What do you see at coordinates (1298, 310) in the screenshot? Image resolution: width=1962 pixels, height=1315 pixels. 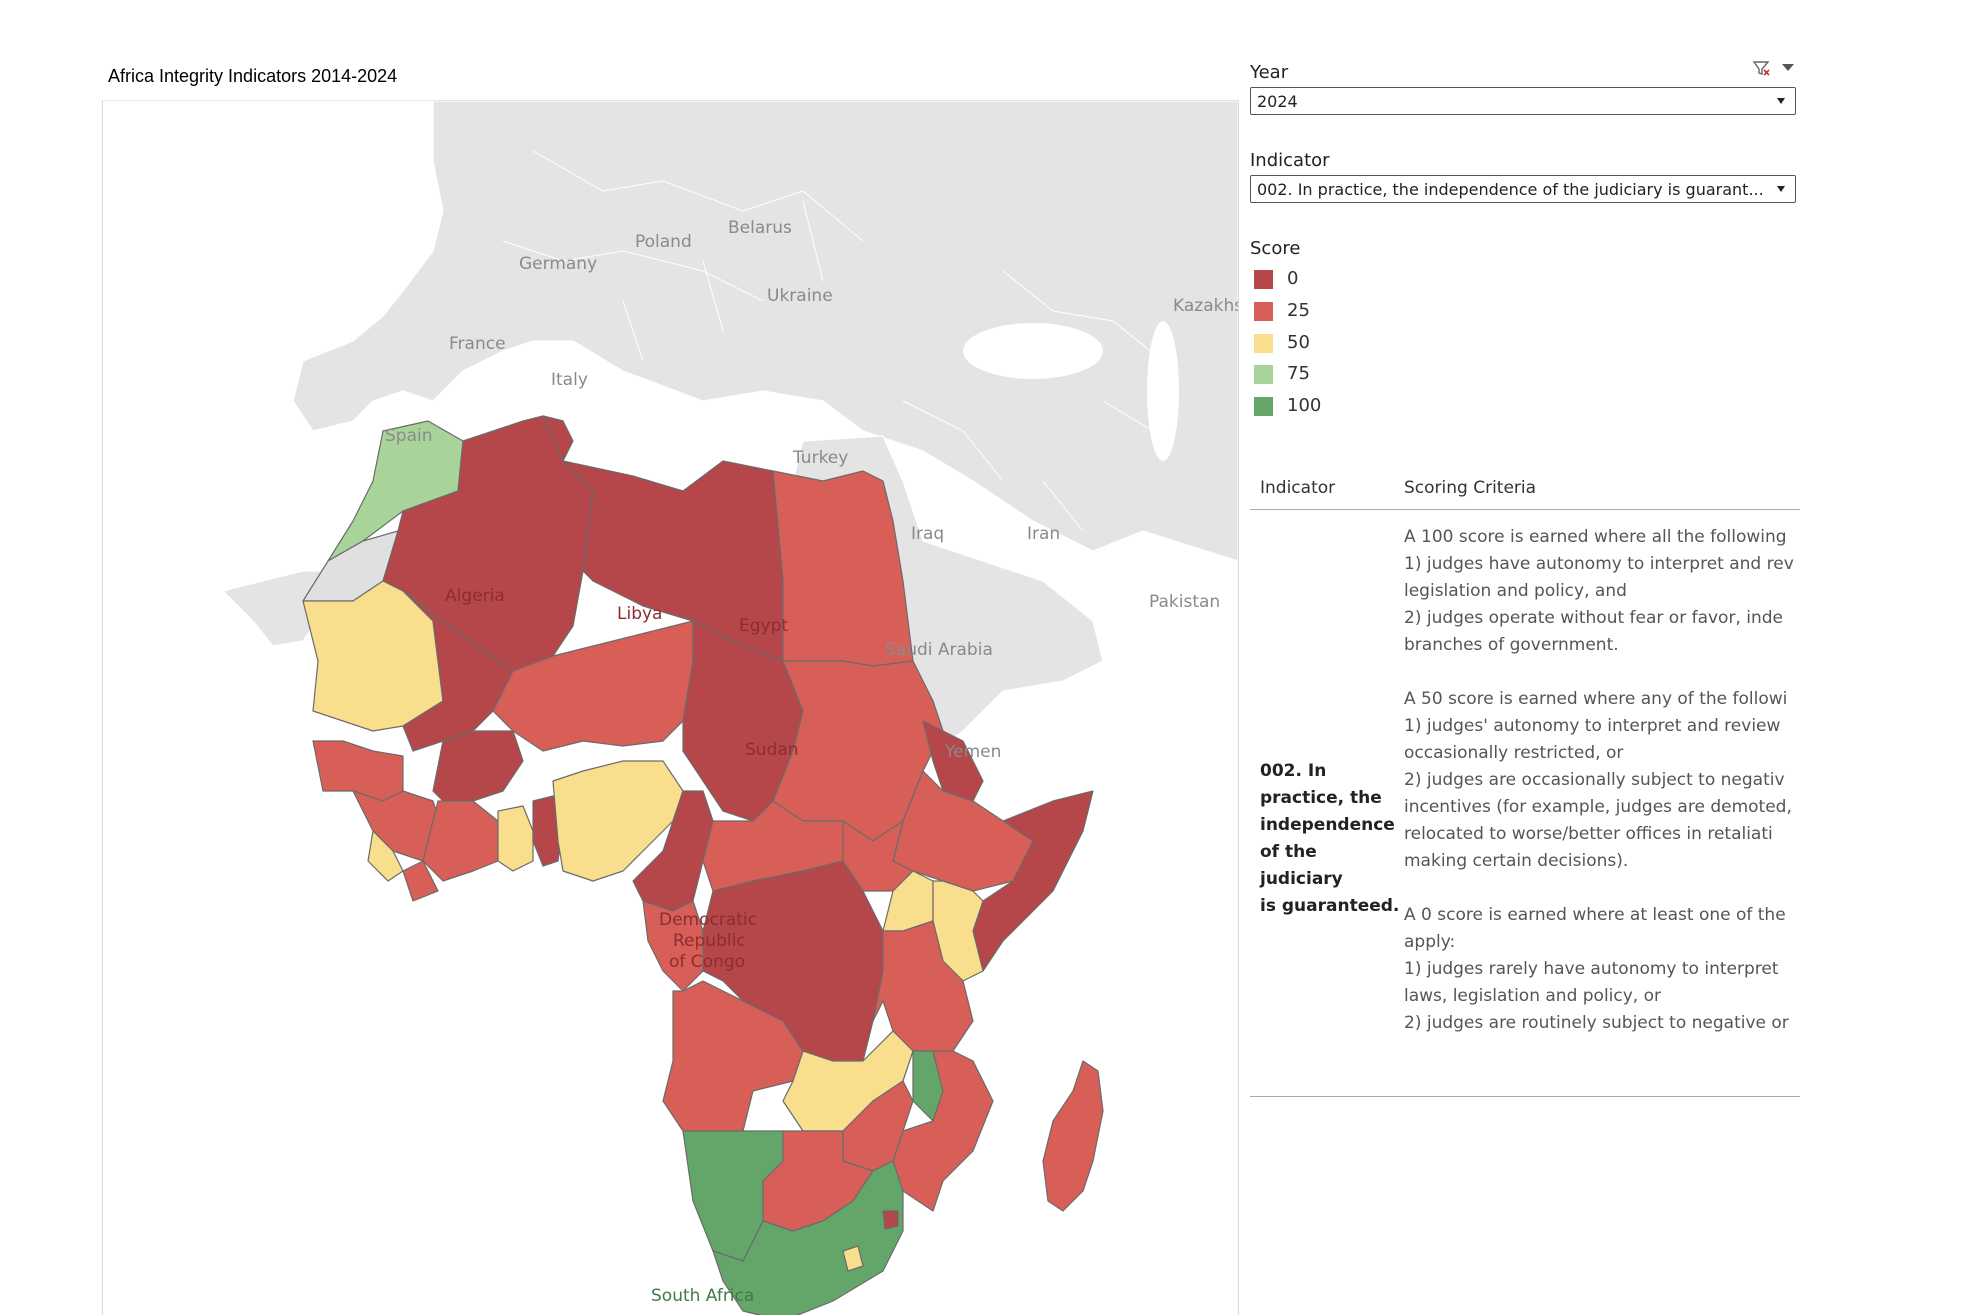 I see `legend-label: 25` at bounding box center [1298, 310].